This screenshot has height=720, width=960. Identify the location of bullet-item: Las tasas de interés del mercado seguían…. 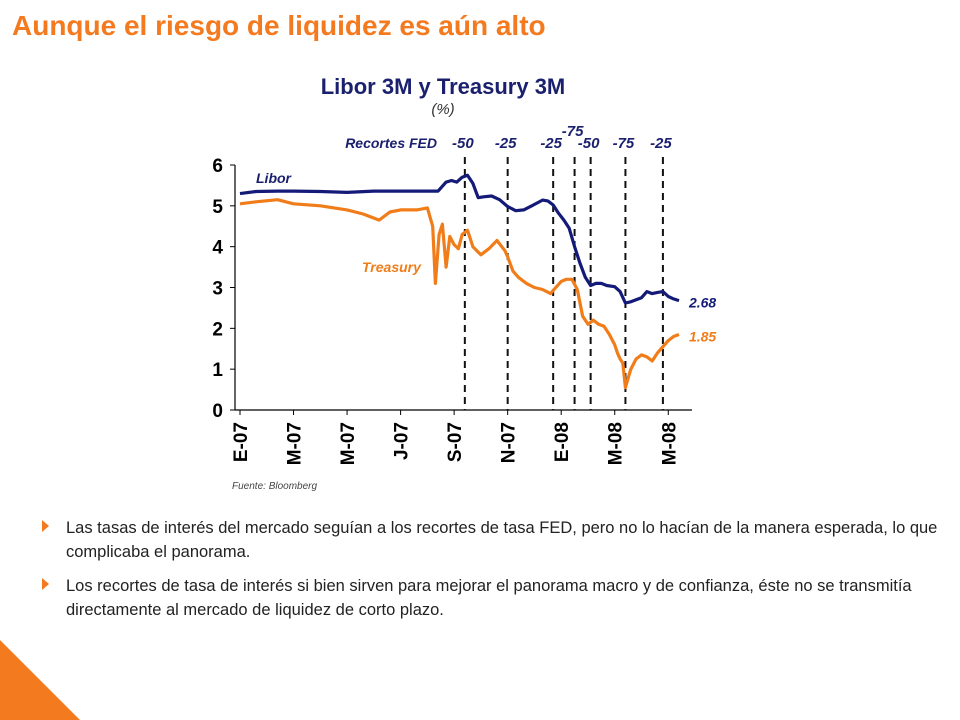
(492, 540).